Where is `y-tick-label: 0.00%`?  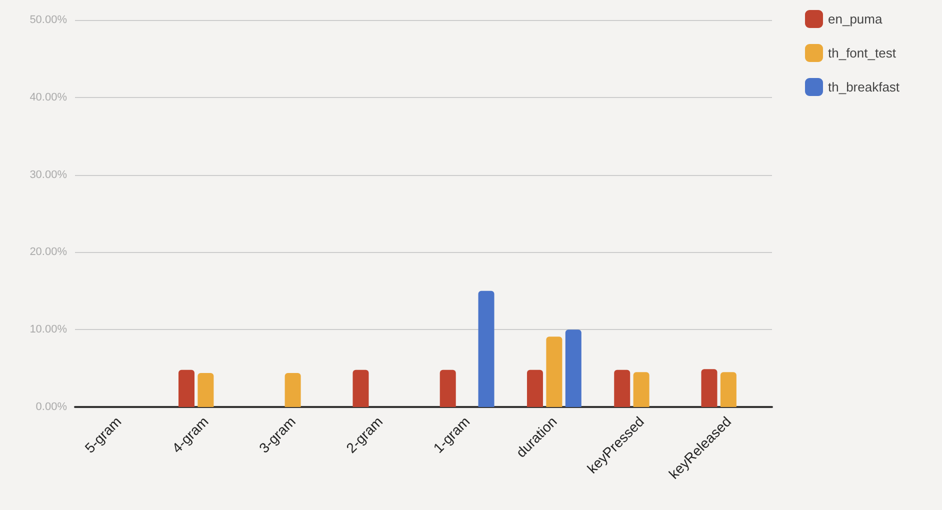
y-tick-label: 0.00% is located at coordinates (52, 407).